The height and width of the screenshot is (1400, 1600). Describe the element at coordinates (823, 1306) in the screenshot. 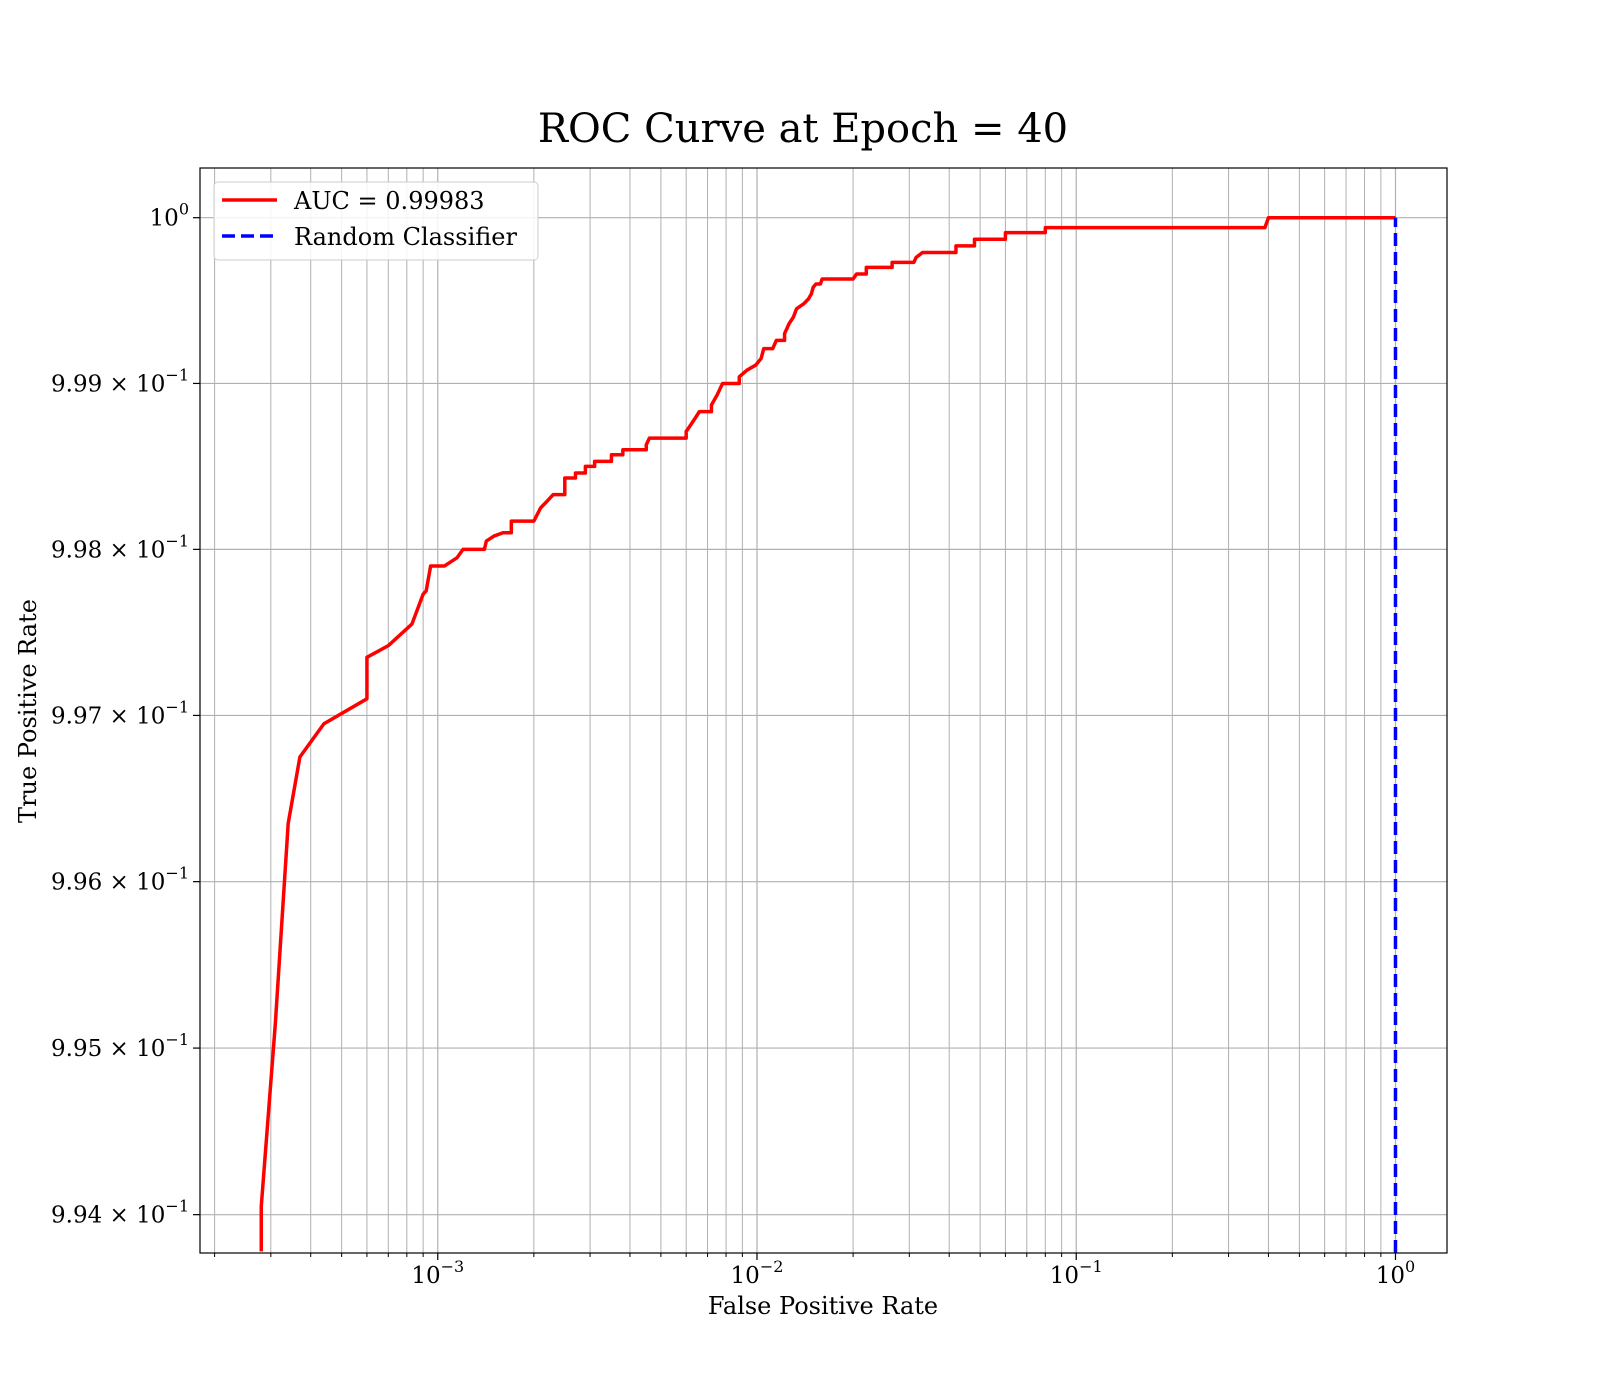

I see `x-axis-label: False Positive Rate` at that location.